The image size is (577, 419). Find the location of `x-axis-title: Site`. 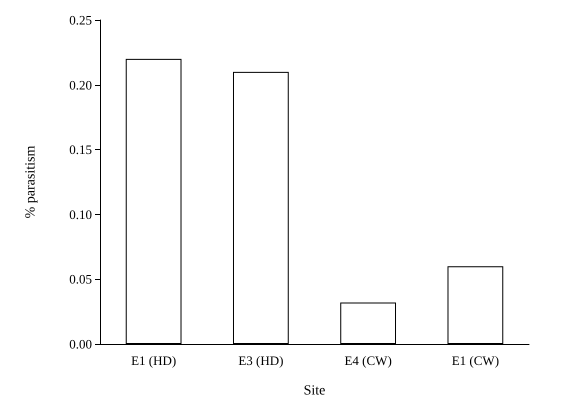

x-axis-title: Site is located at coordinates (315, 391).